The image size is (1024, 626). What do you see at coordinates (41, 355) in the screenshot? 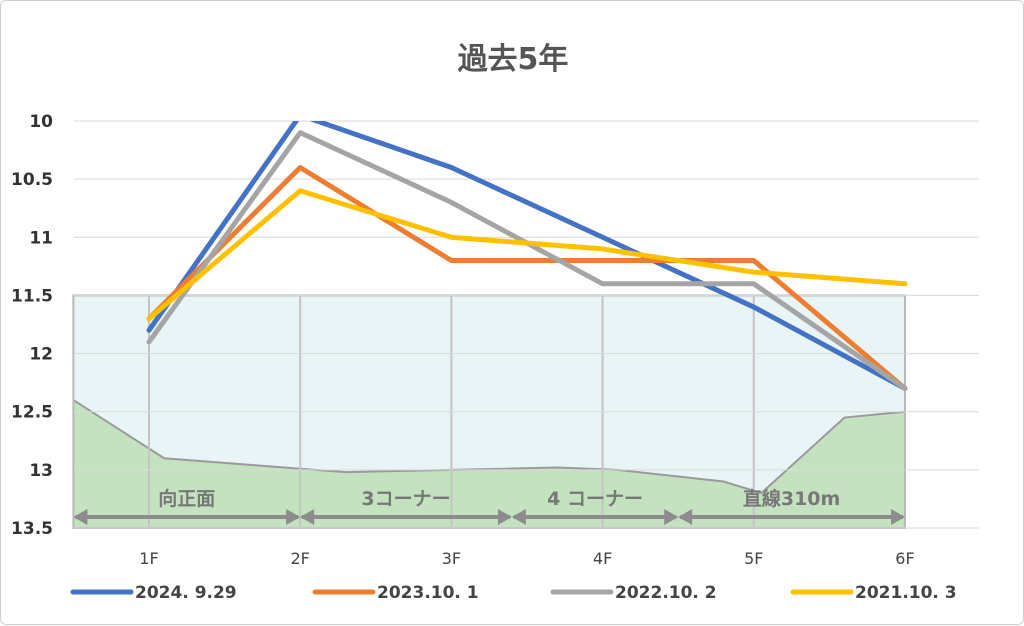
I see `y-tick-label: 12` at bounding box center [41, 355].